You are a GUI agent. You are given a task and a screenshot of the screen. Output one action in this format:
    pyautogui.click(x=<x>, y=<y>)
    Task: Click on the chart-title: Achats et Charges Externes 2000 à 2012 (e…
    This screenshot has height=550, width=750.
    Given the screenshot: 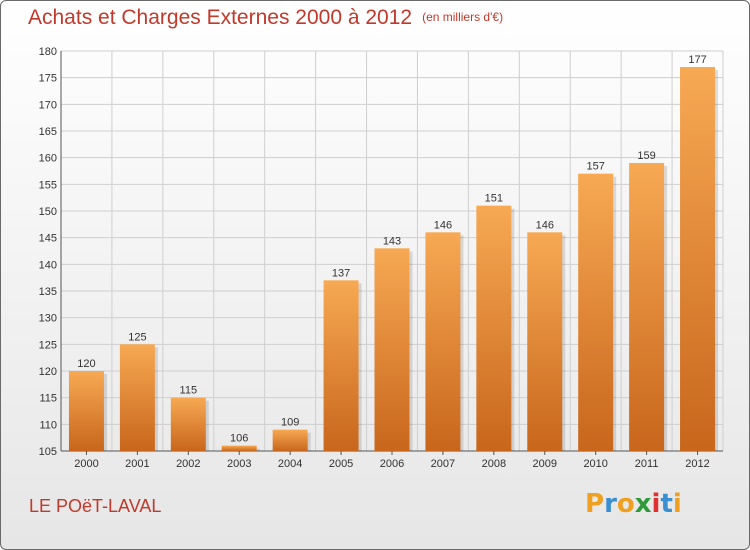 What is the action you would take?
    pyautogui.click(x=265, y=18)
    